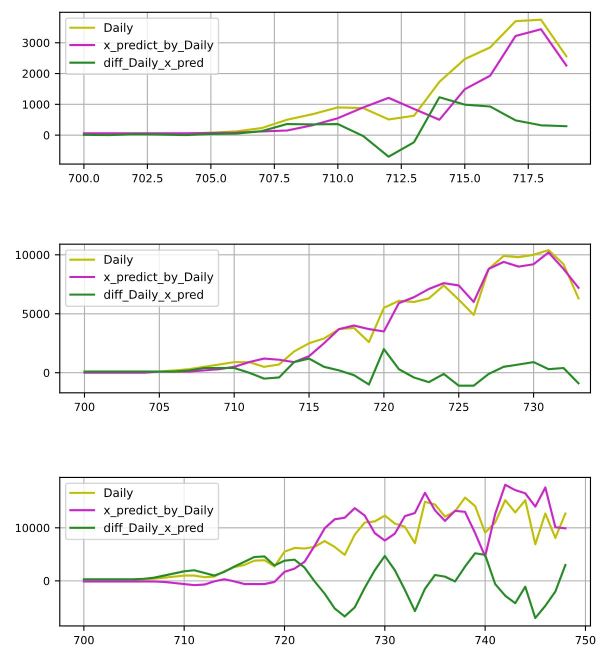 Image resolution: width=610 pixels, height=646 pixels. I want to click on y-tick-label: 3000, so click(36, 43).